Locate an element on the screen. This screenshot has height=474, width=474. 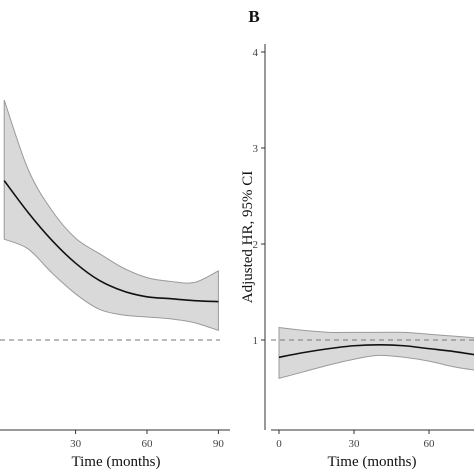
x-tick-label: 0 is located at coordinates (279, 444).